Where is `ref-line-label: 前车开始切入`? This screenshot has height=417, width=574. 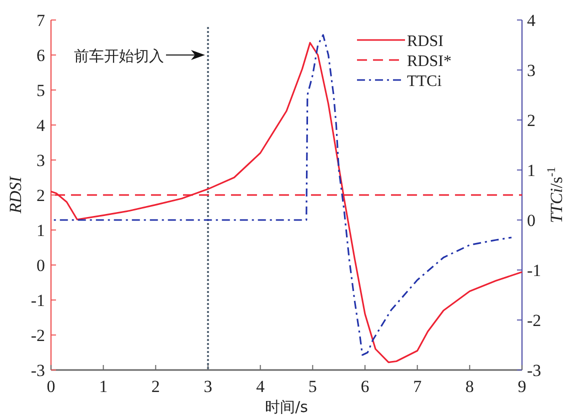 ref-line-label: 前车开始切入 is located at coordinates (119, 56).